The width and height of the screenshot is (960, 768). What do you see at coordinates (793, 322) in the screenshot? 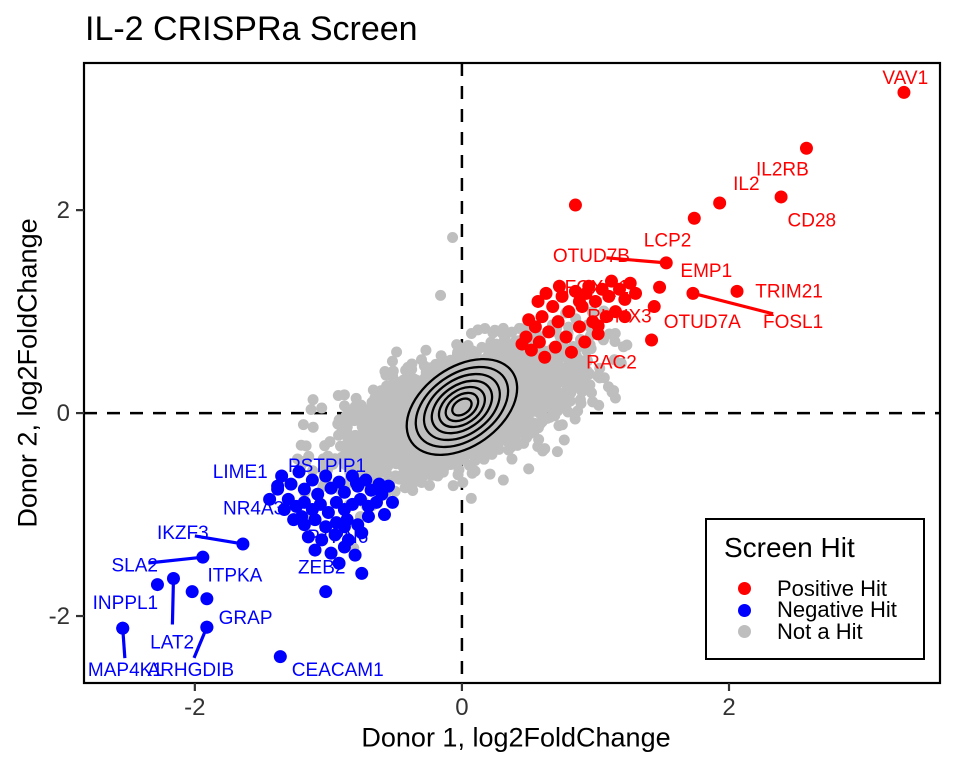
I see `gene-label-FOSL1: FOSL1` at bounding box center [793, 322].